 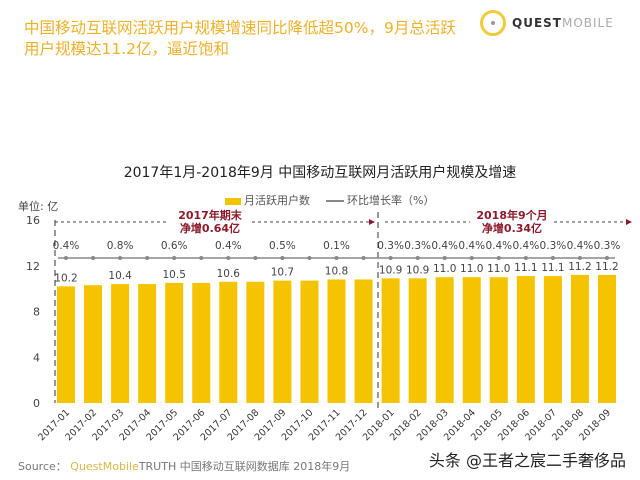 What do you see at coordinates (38, 206) in the screenshot?
I see `unit-label: 单位: 亿` at bounding box center [38, 206].